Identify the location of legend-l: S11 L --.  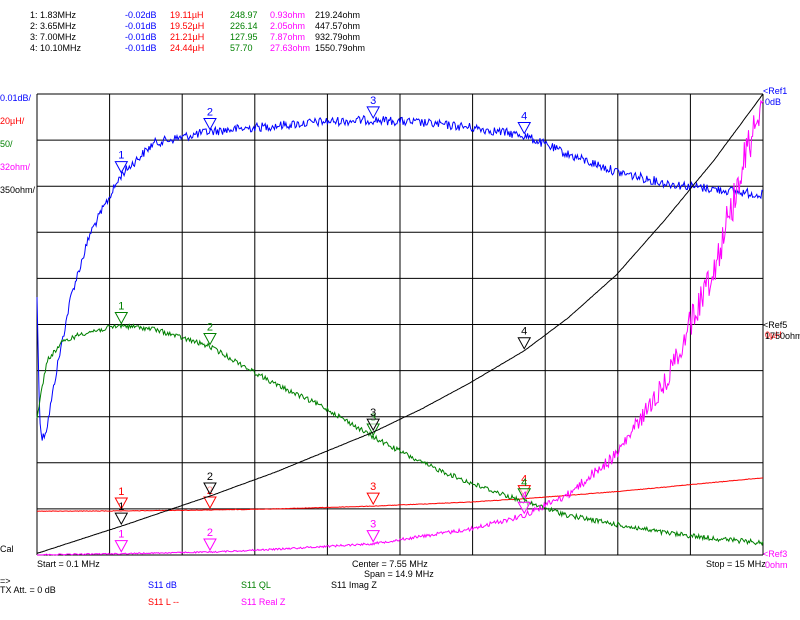
(164, 602).